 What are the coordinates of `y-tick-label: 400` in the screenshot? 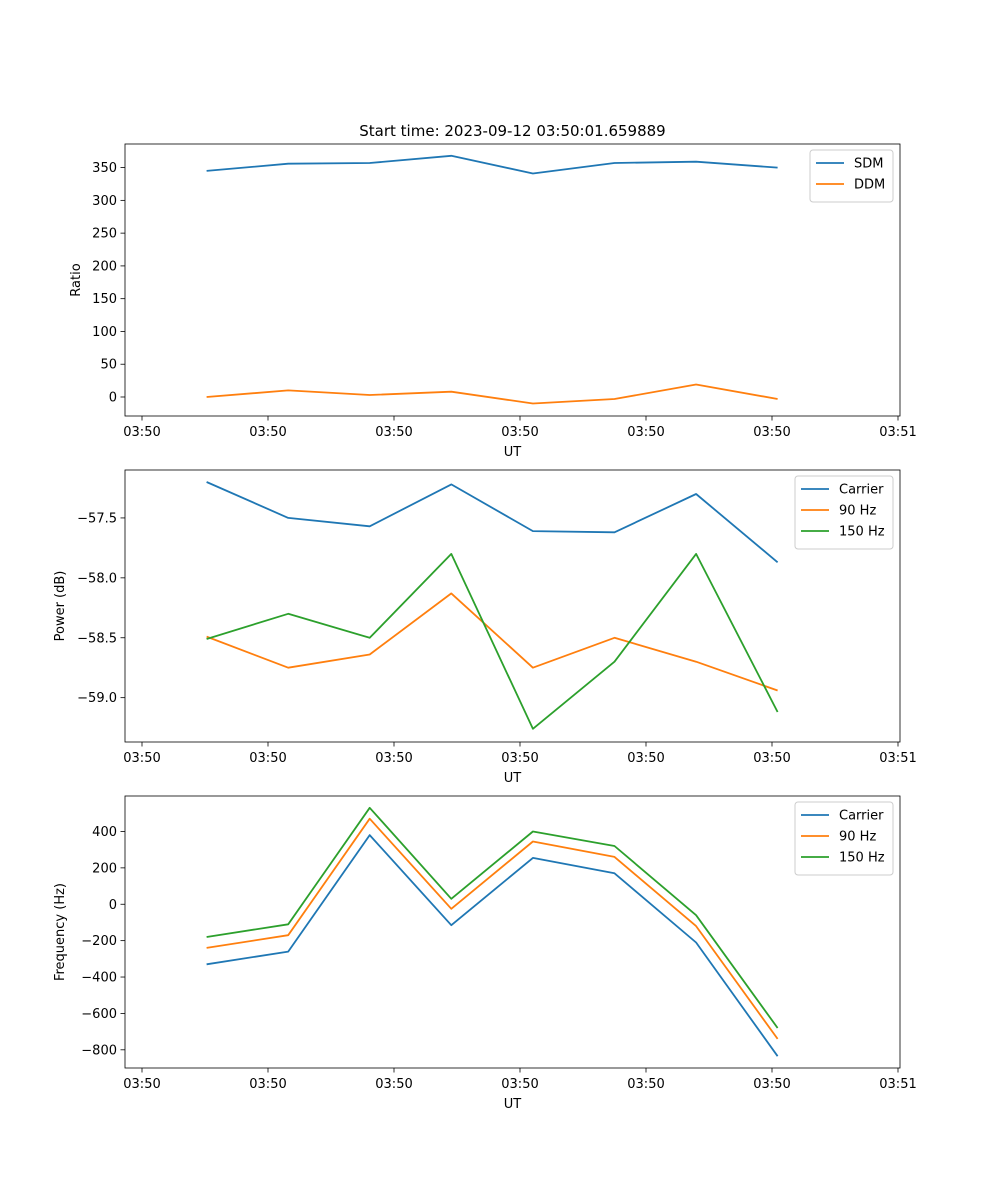 It's located at (104, 832).